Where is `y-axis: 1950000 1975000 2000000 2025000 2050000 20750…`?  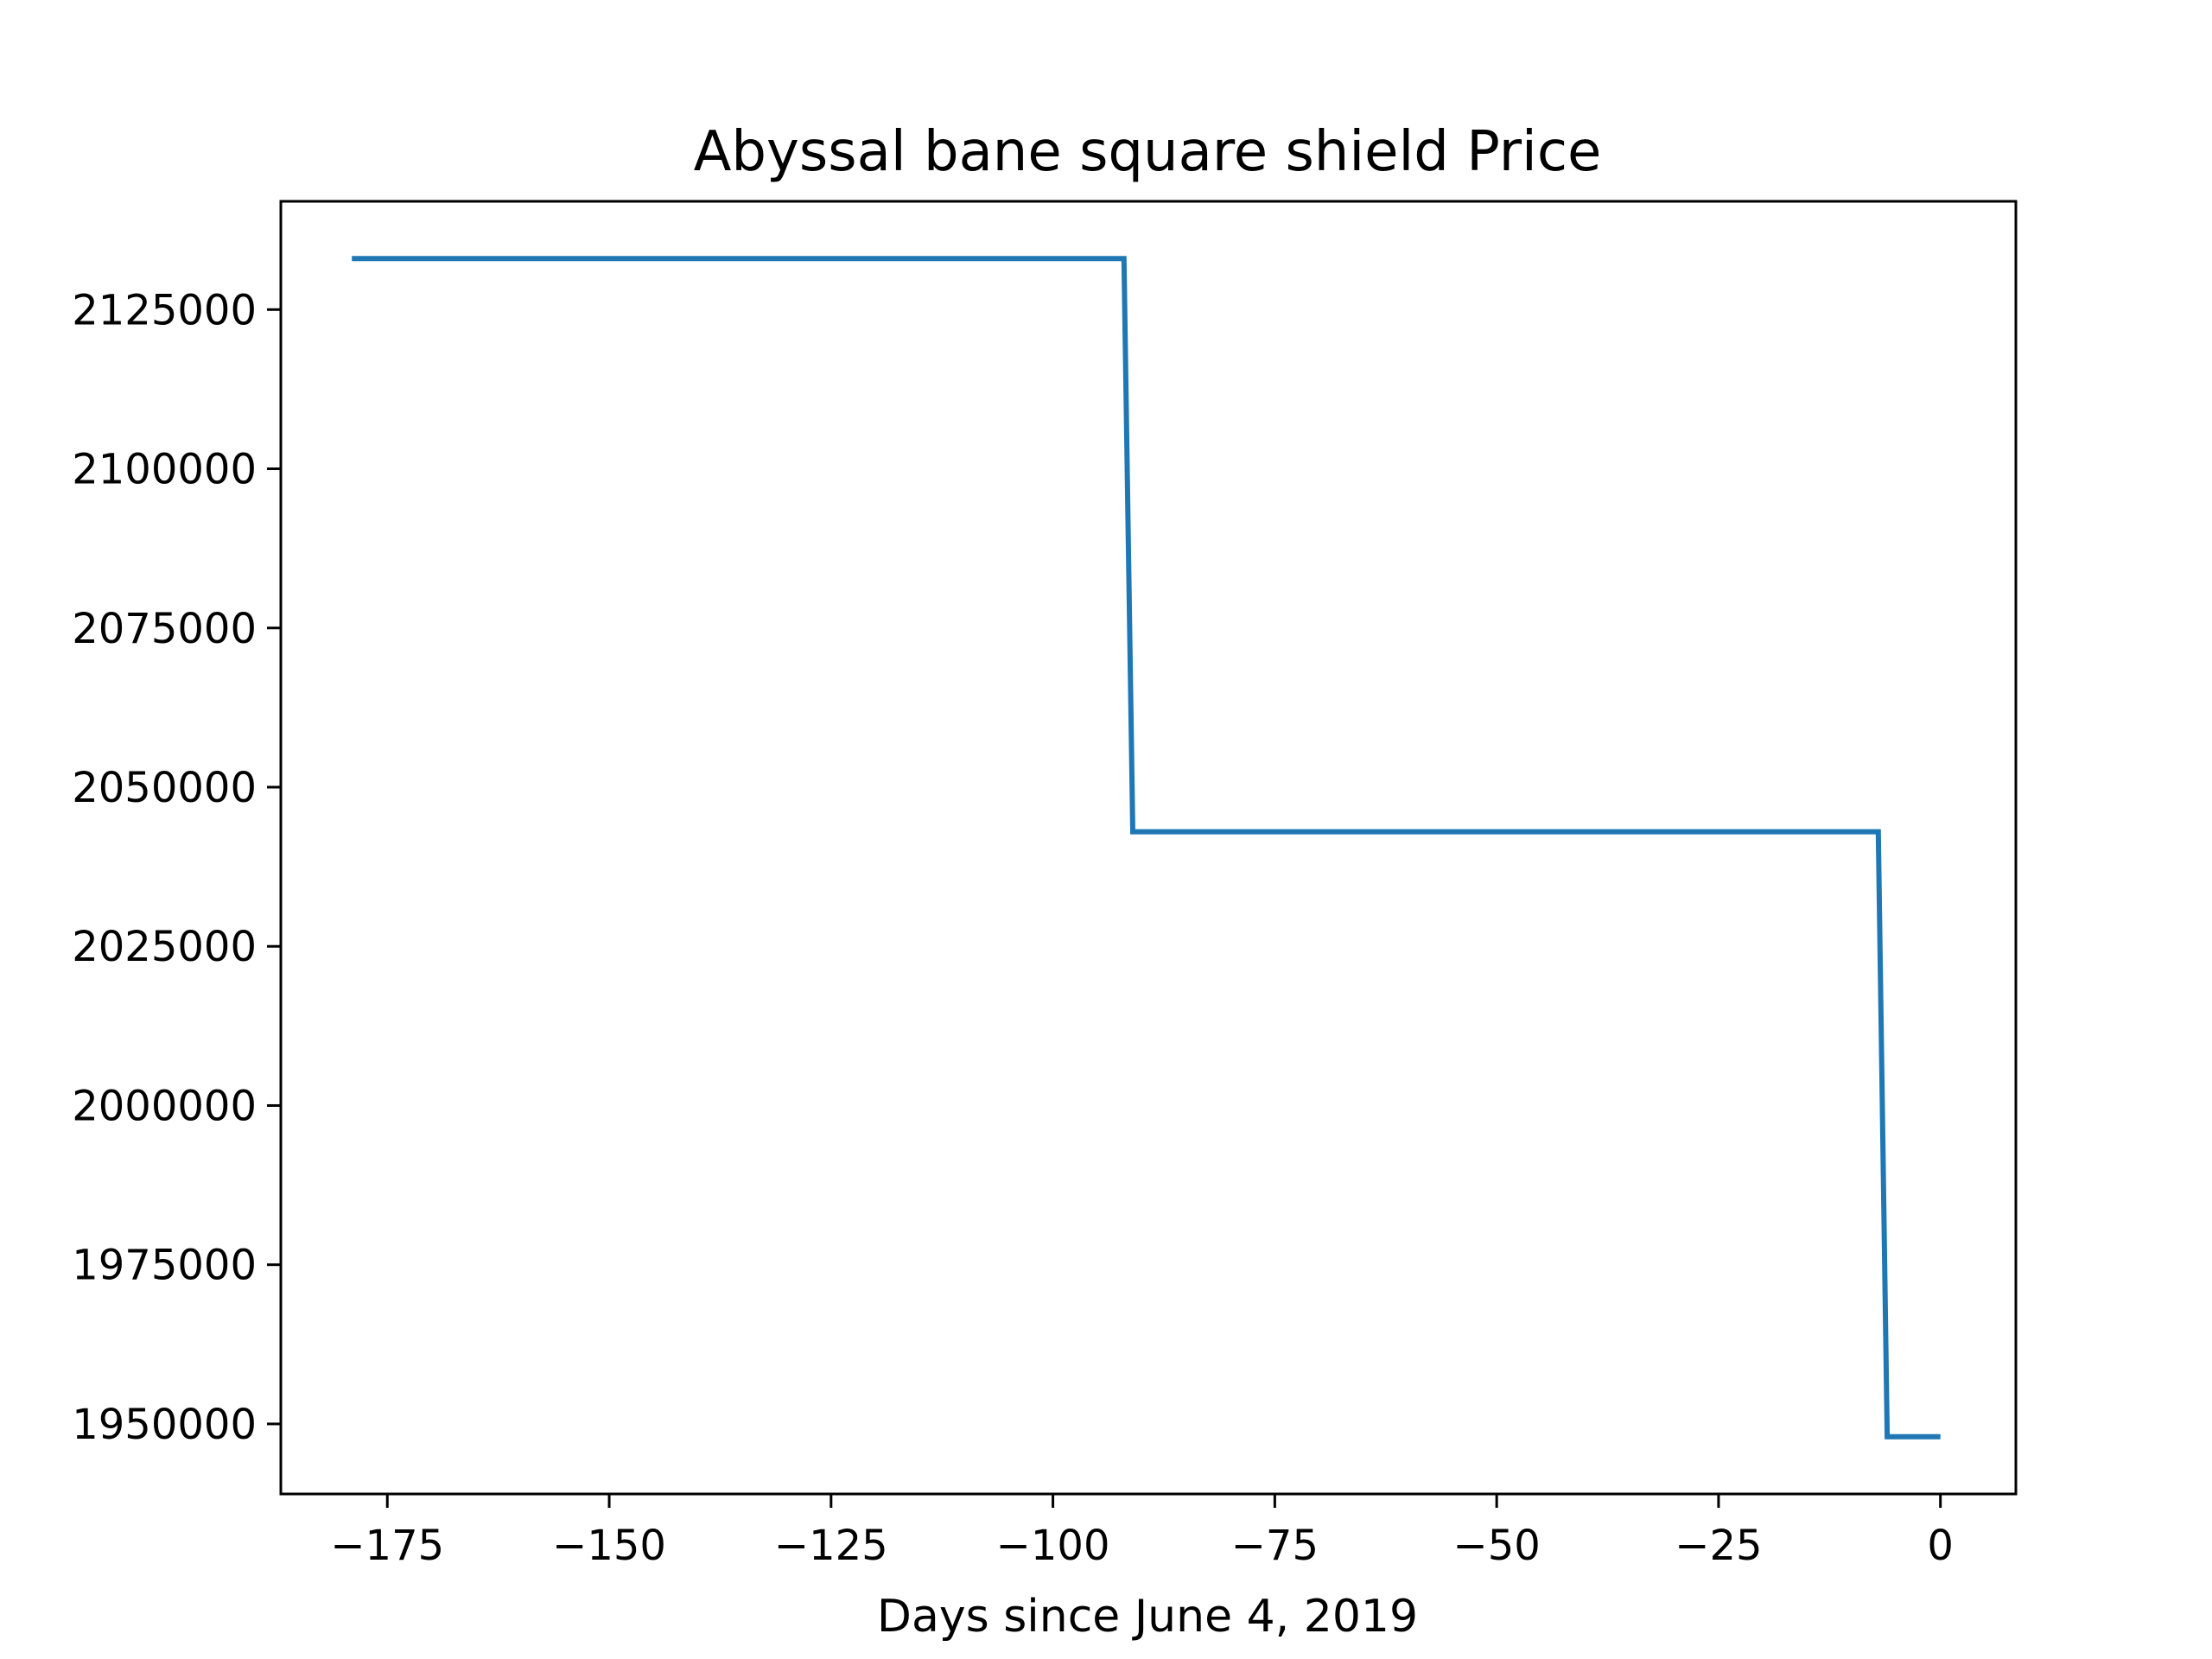 y-axis: 1950000 1975000 2000000 2025000 2050000 20750… is located at coordinates (176, 867).